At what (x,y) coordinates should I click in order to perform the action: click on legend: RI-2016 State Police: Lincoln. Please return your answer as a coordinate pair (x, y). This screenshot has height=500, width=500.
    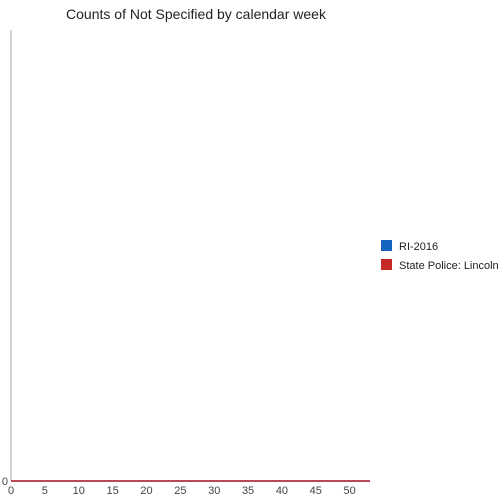
    Looking at the image, I should click on (440, 256).